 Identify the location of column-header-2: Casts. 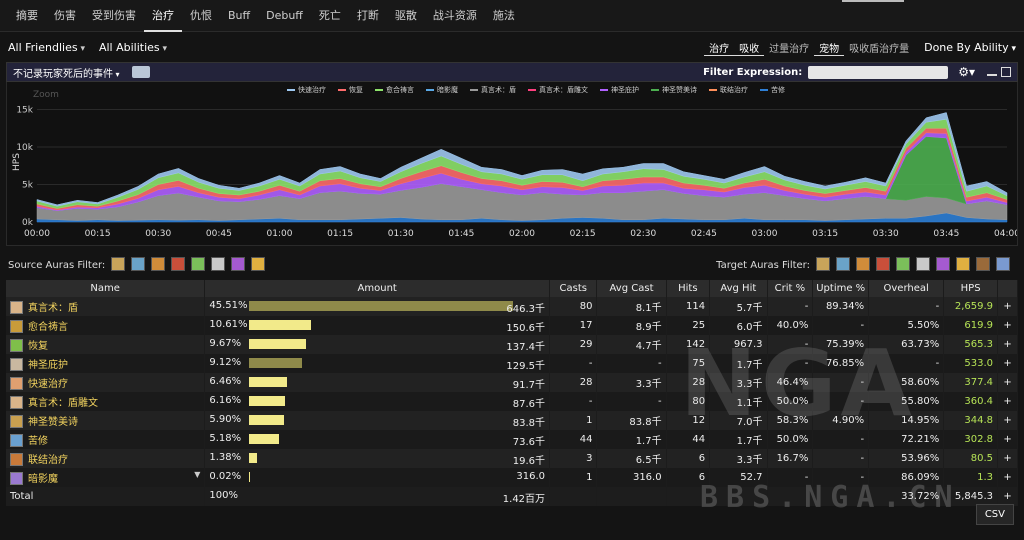
(573, 288).